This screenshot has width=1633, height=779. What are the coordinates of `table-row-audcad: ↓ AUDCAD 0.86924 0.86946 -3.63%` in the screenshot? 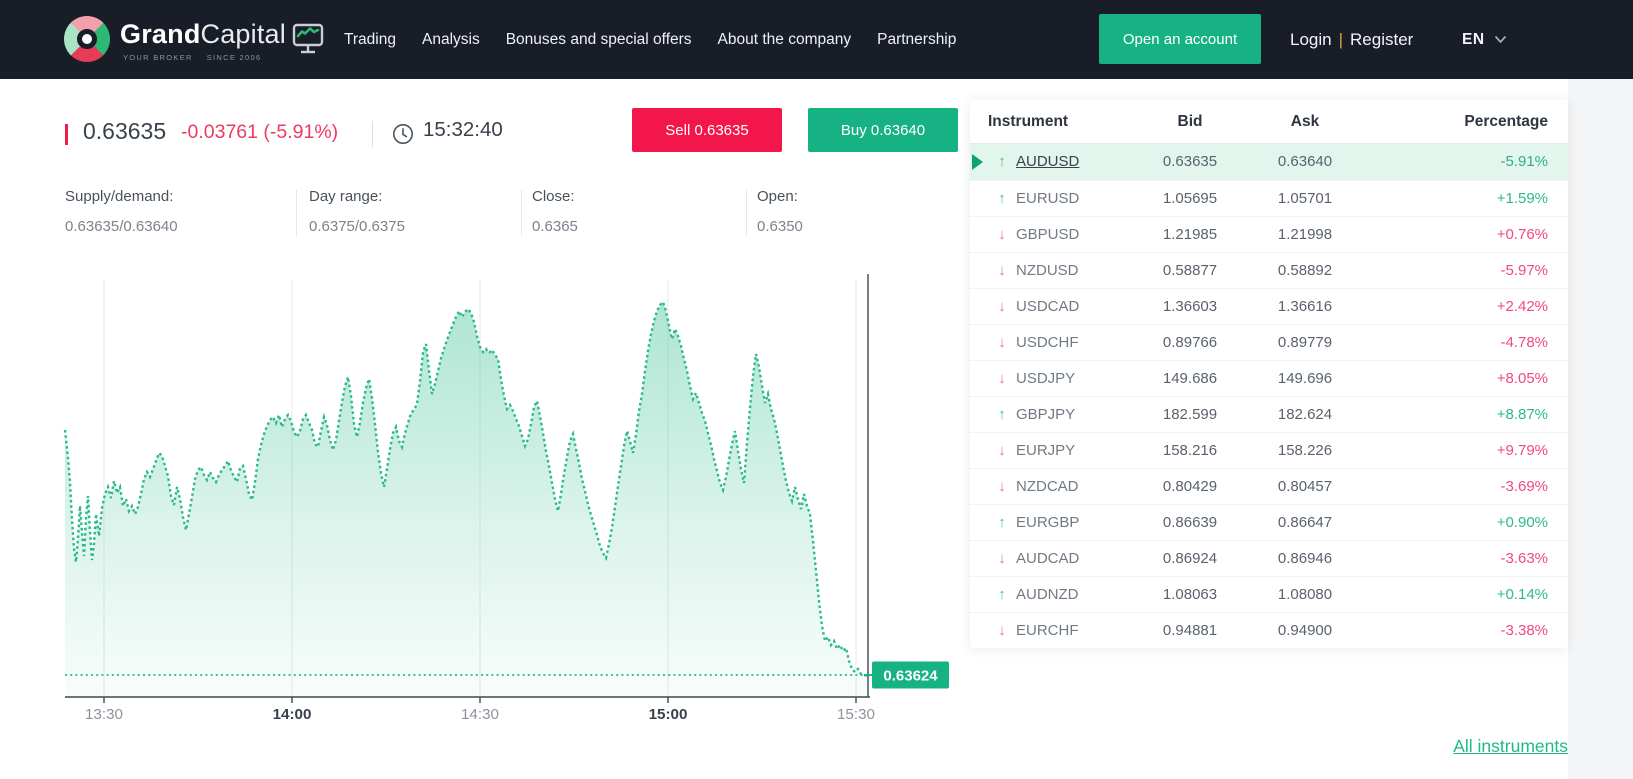 It's located at (1269, 558).